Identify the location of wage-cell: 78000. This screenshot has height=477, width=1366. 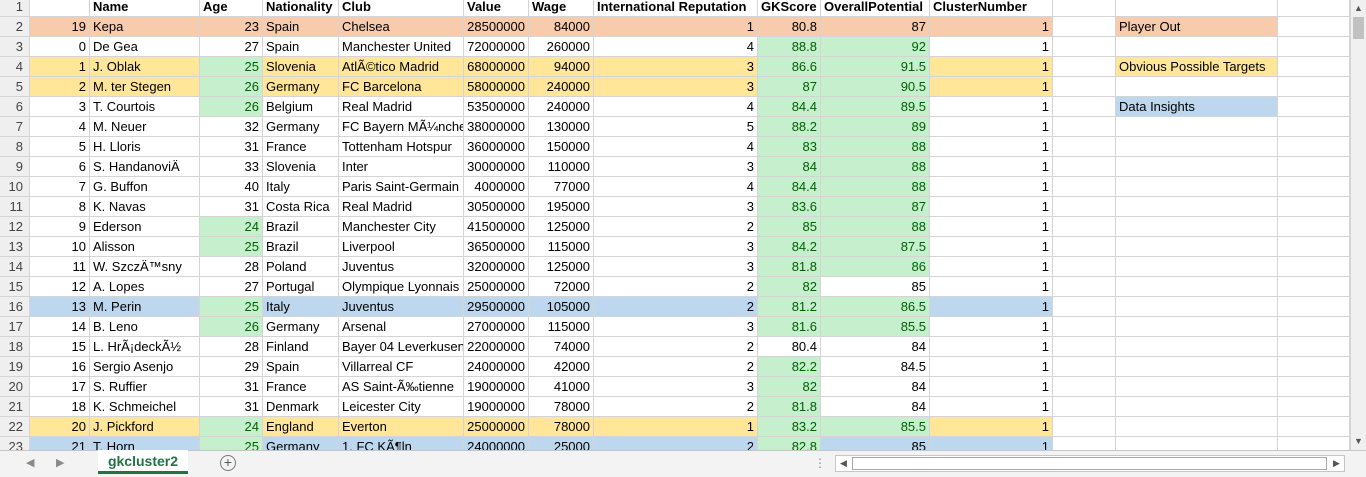
(561, 407).